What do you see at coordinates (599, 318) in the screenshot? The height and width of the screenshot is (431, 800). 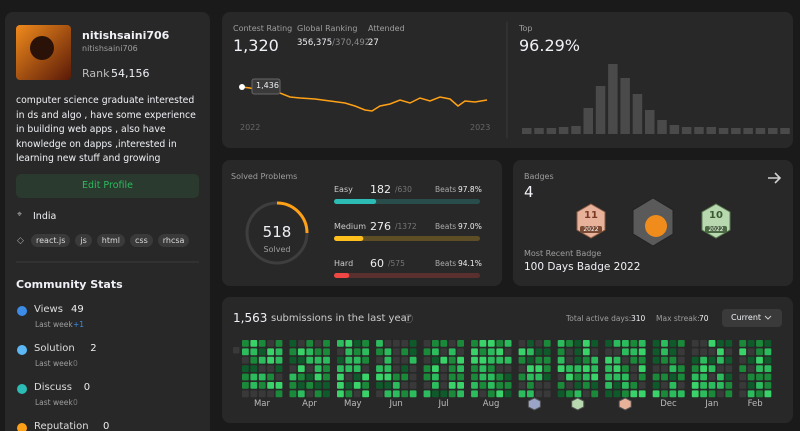 I see `label: Total active days:` at bounding box center [599, 318].